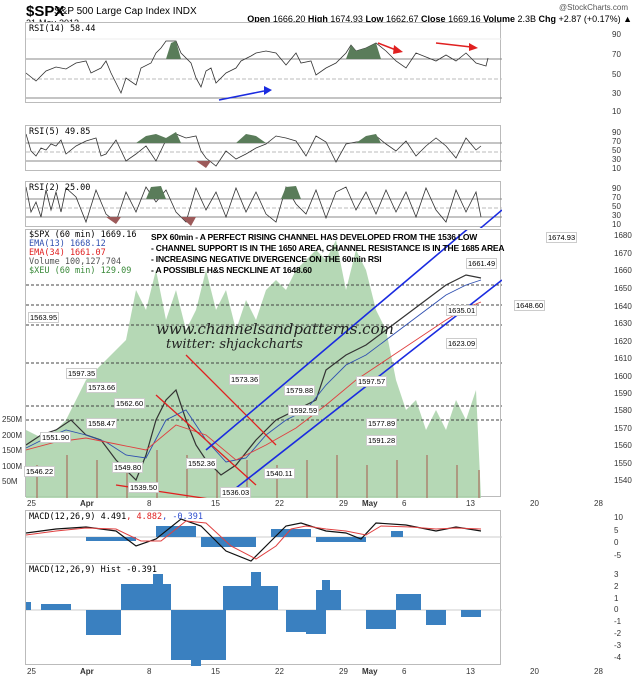  Describe the element at coordinates (372, 381) in the screenshot. I see `price-label: 1597.57` at that location.